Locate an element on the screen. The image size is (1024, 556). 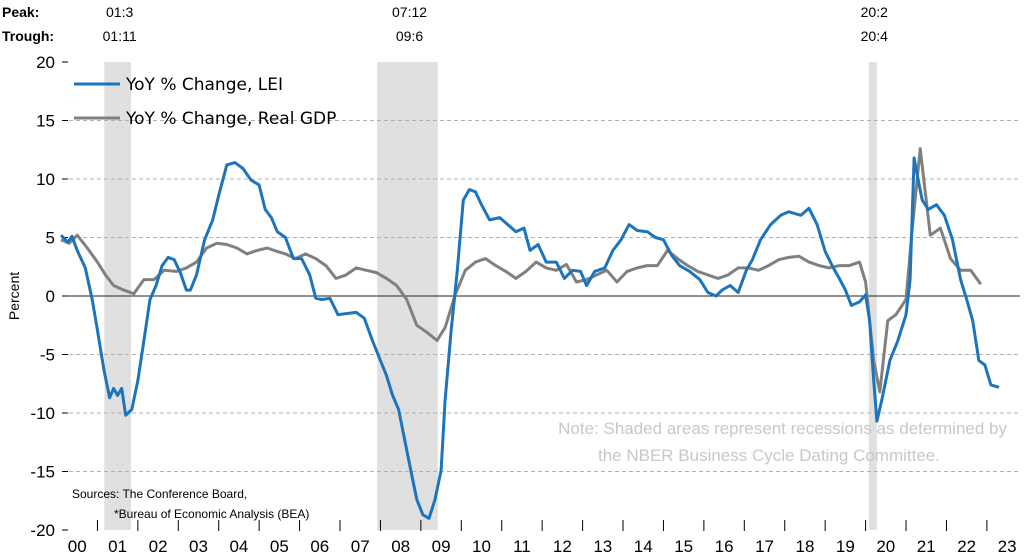
recession-labels: 01:3 01:11 07:12 09:6 20:2 20:4 is located at coordinates (495, 24).